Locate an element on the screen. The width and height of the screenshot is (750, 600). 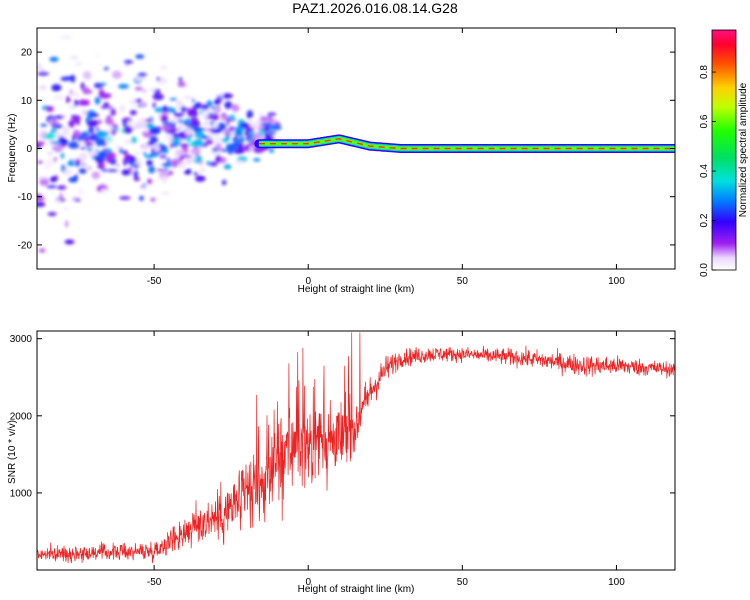
colorbar-gradient is located at coordinates (724, 150).